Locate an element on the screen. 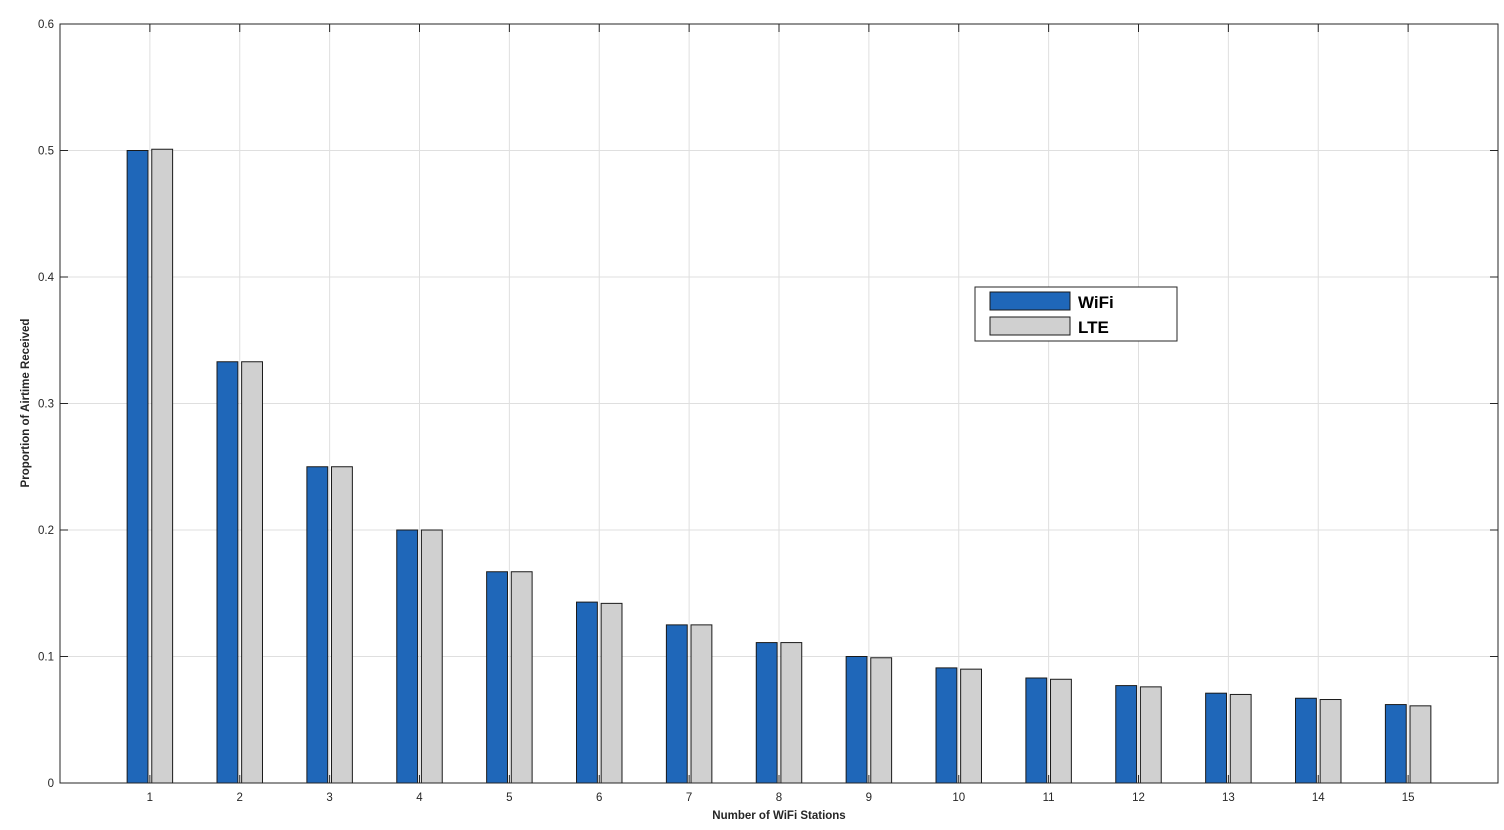  y-axis-label: Proportion of Airtime Received is located at coordinates (26, 403).